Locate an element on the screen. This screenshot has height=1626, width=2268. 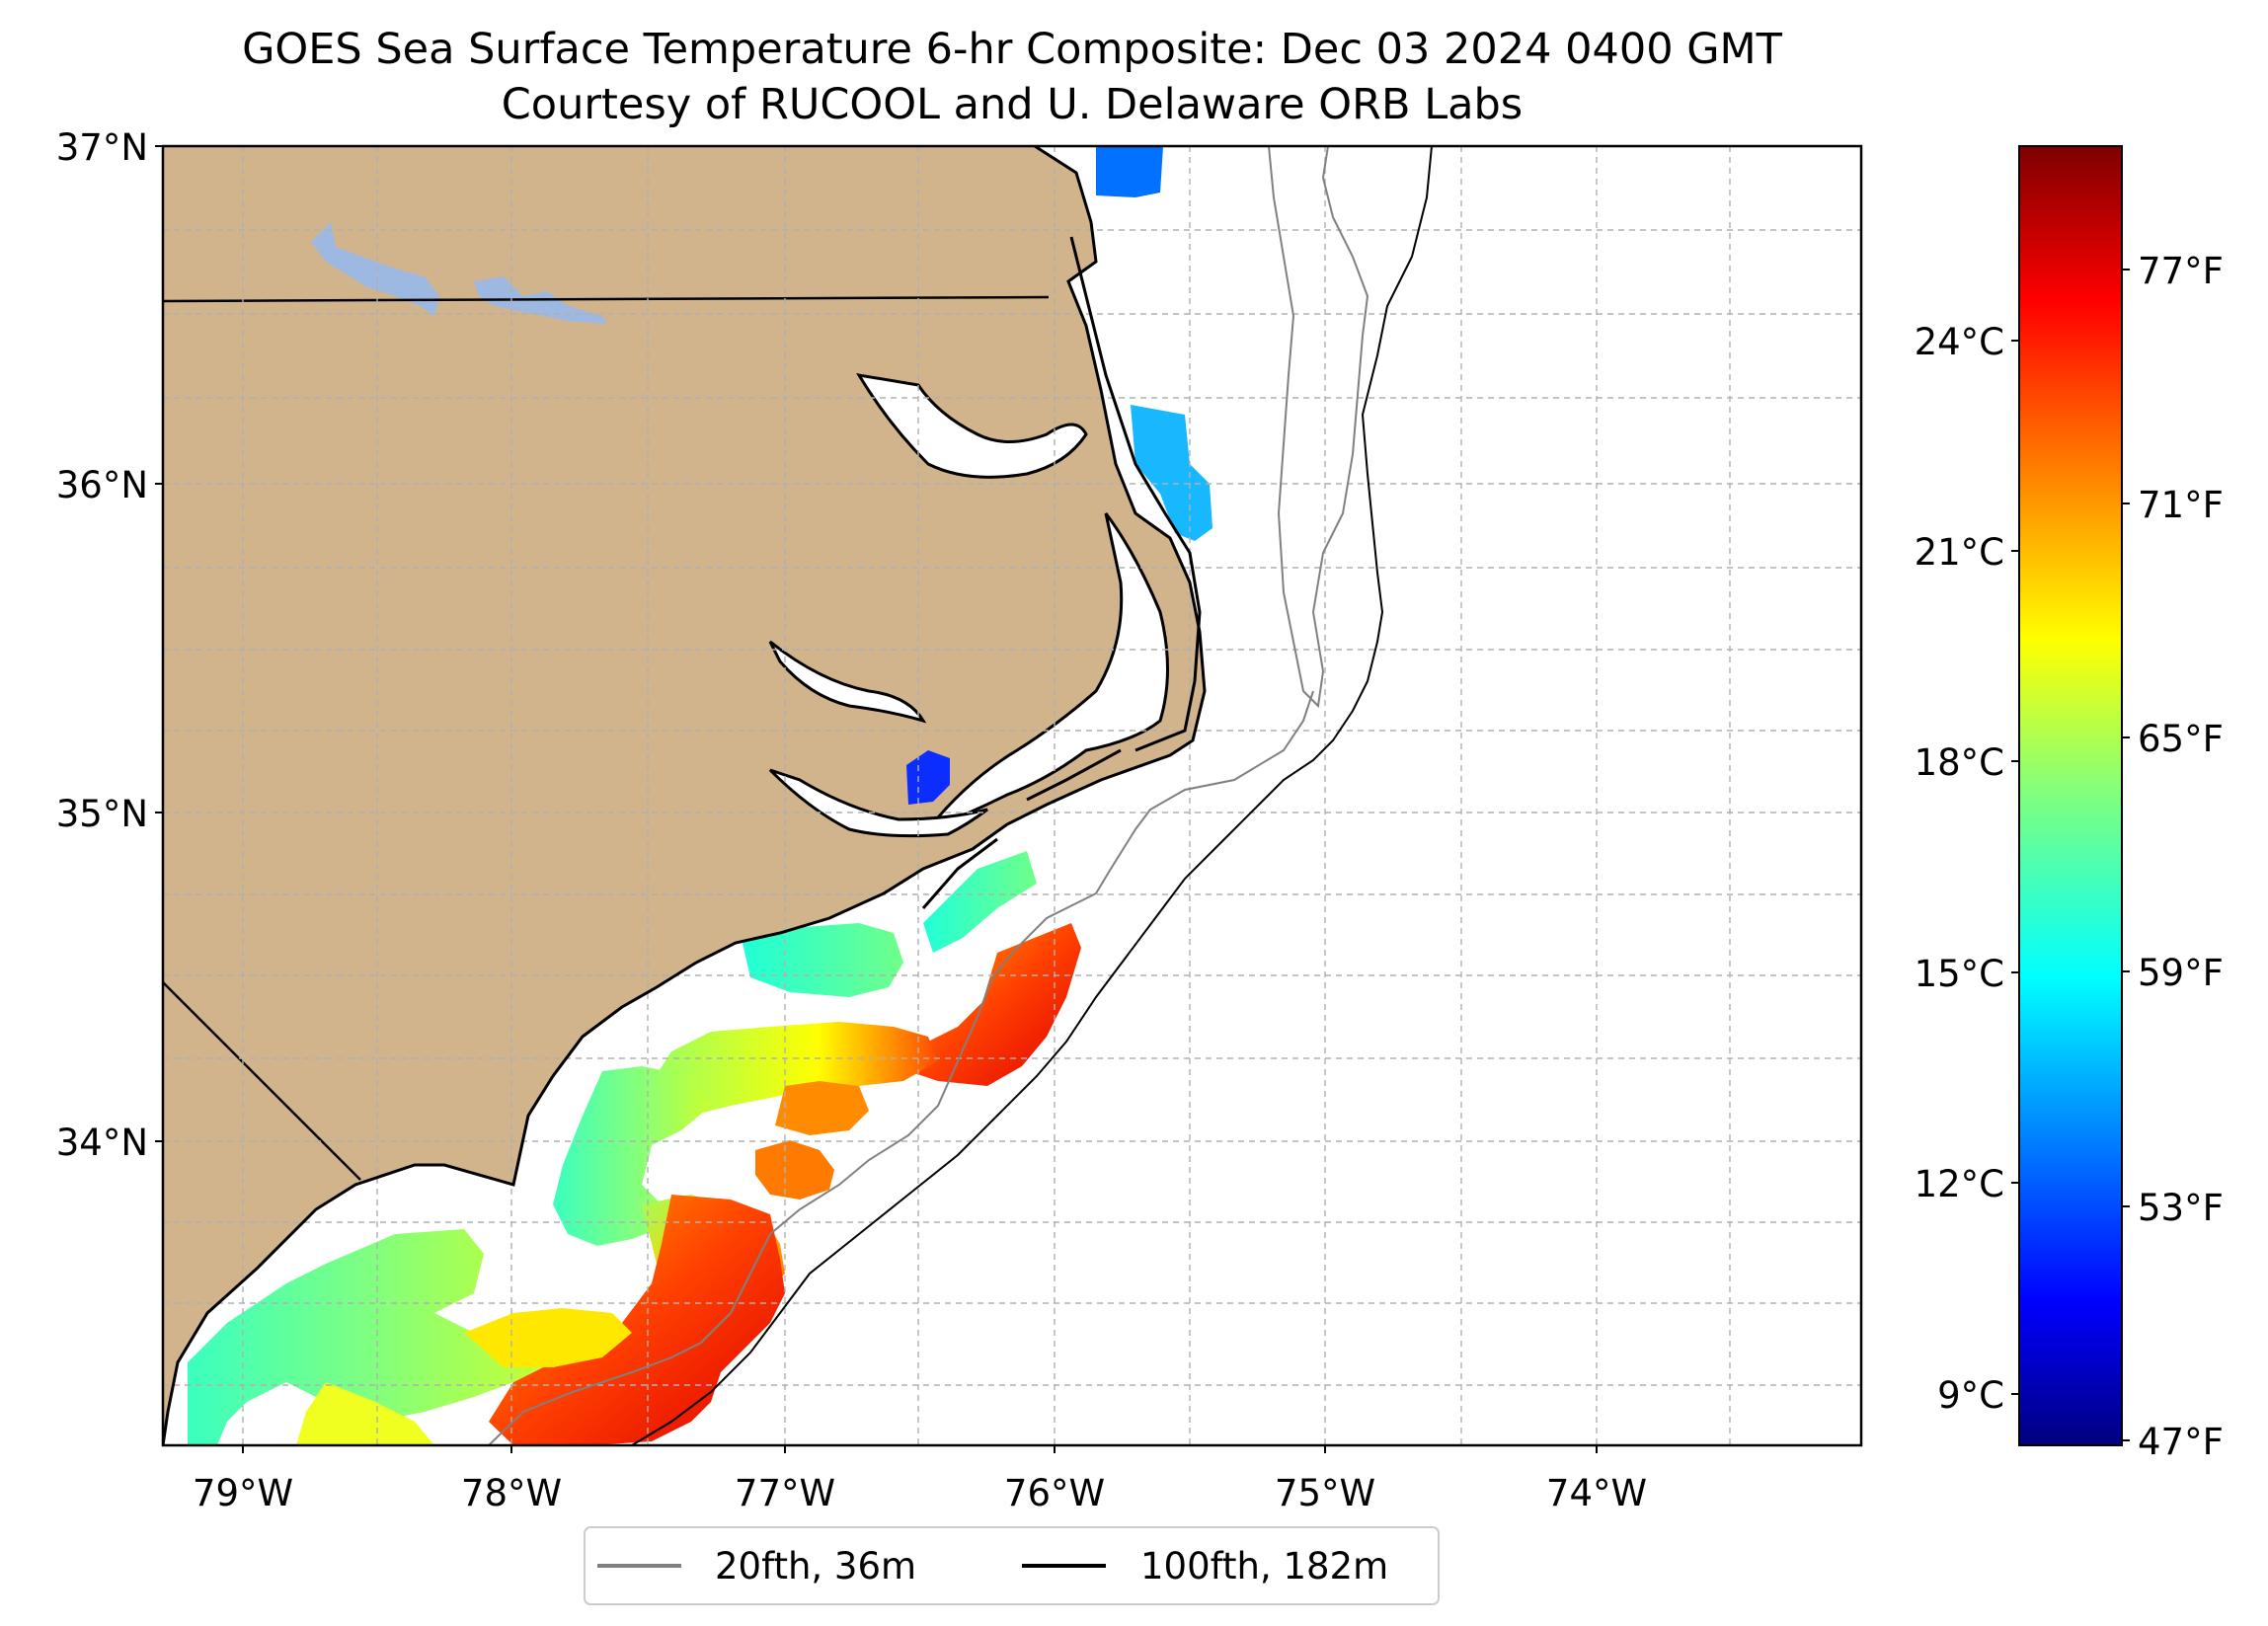
barrier-islands is located at coordinates (1061, 572).